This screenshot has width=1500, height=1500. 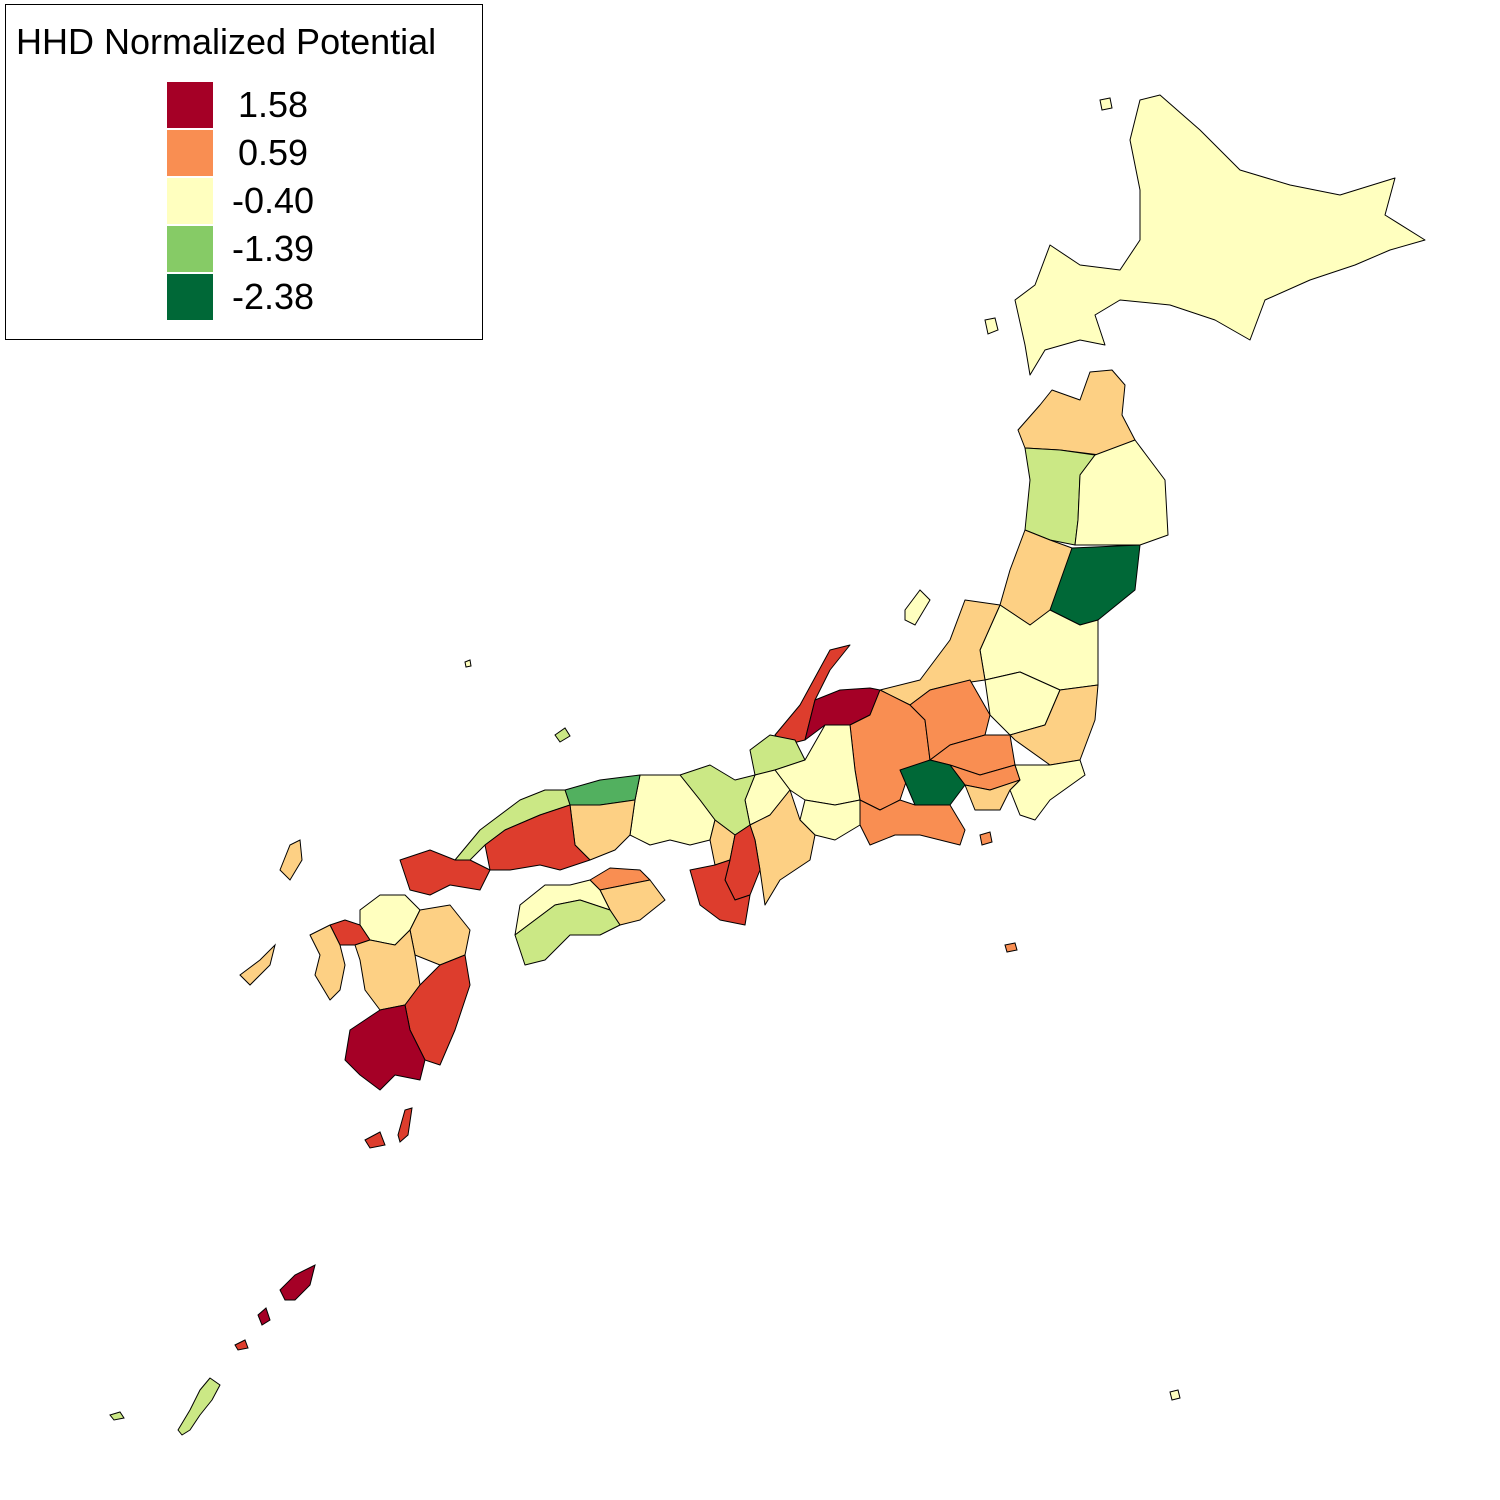 I want to click on legend-label: 1.58, so click(x=273, y=104).